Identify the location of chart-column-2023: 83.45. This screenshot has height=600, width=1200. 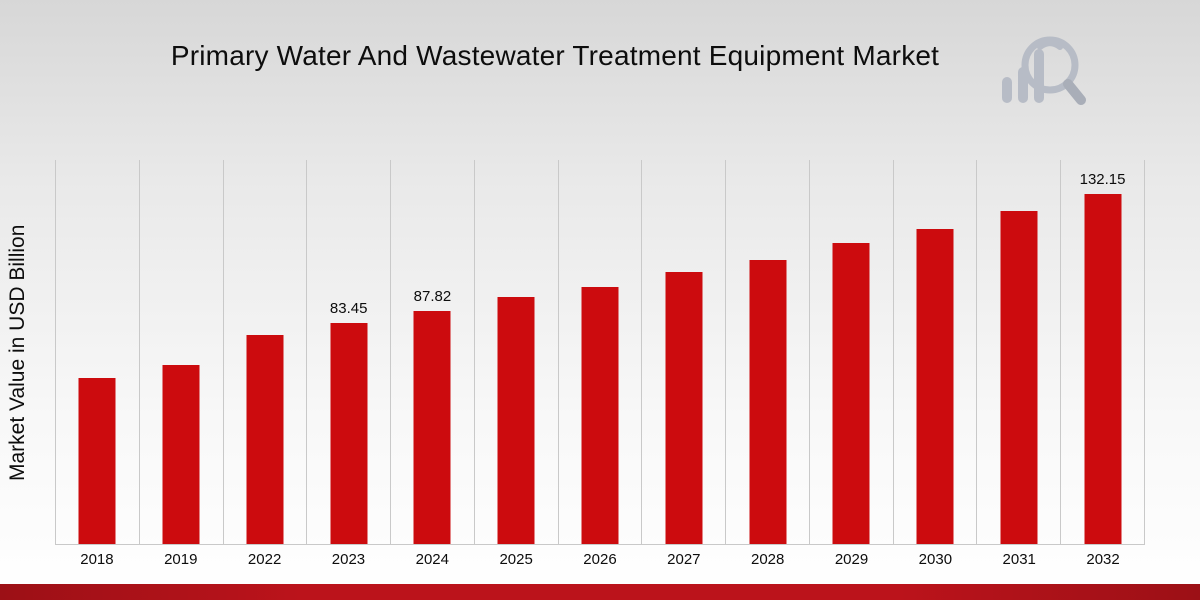
(348, 352).